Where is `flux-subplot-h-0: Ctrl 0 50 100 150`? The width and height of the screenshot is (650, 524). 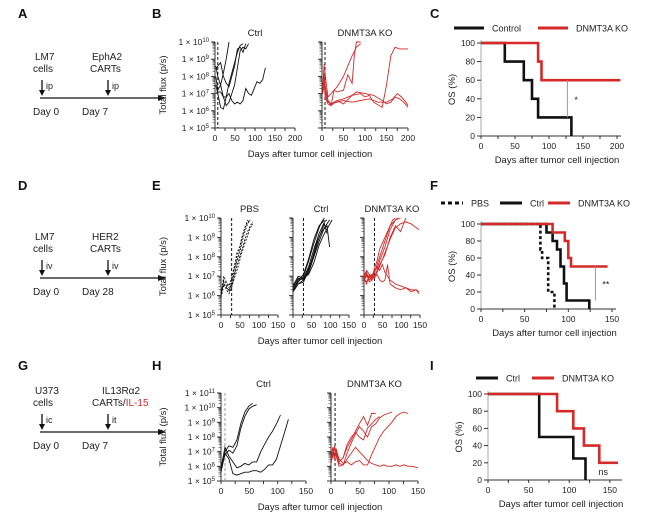 flux-subplot-h-0: Ctrl 0 50 100 150 is located at coordinates (265, 437).